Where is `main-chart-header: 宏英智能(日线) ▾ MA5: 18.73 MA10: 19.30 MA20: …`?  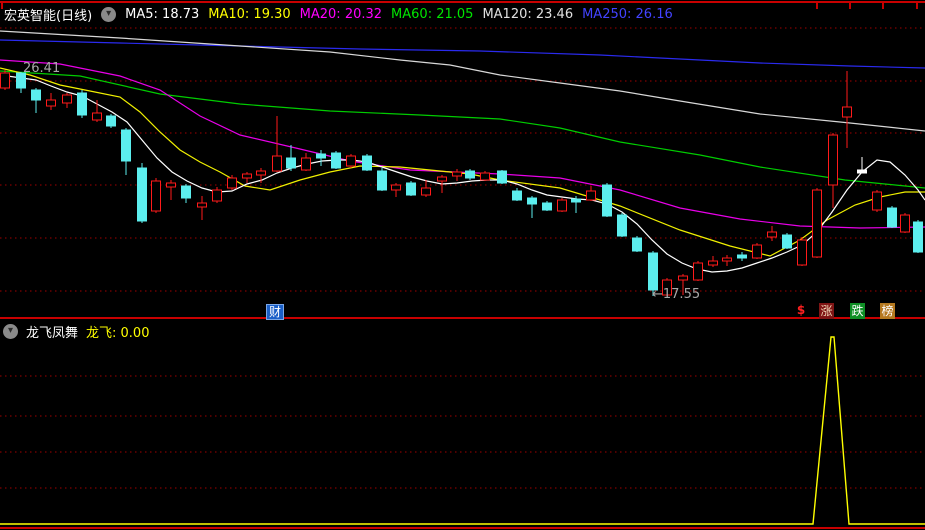
main-chart-header: 宏英智能(日线) ▾ MA5: 18.73 MA10: 19.30 MA20: … is located at coordinates (338, 14).